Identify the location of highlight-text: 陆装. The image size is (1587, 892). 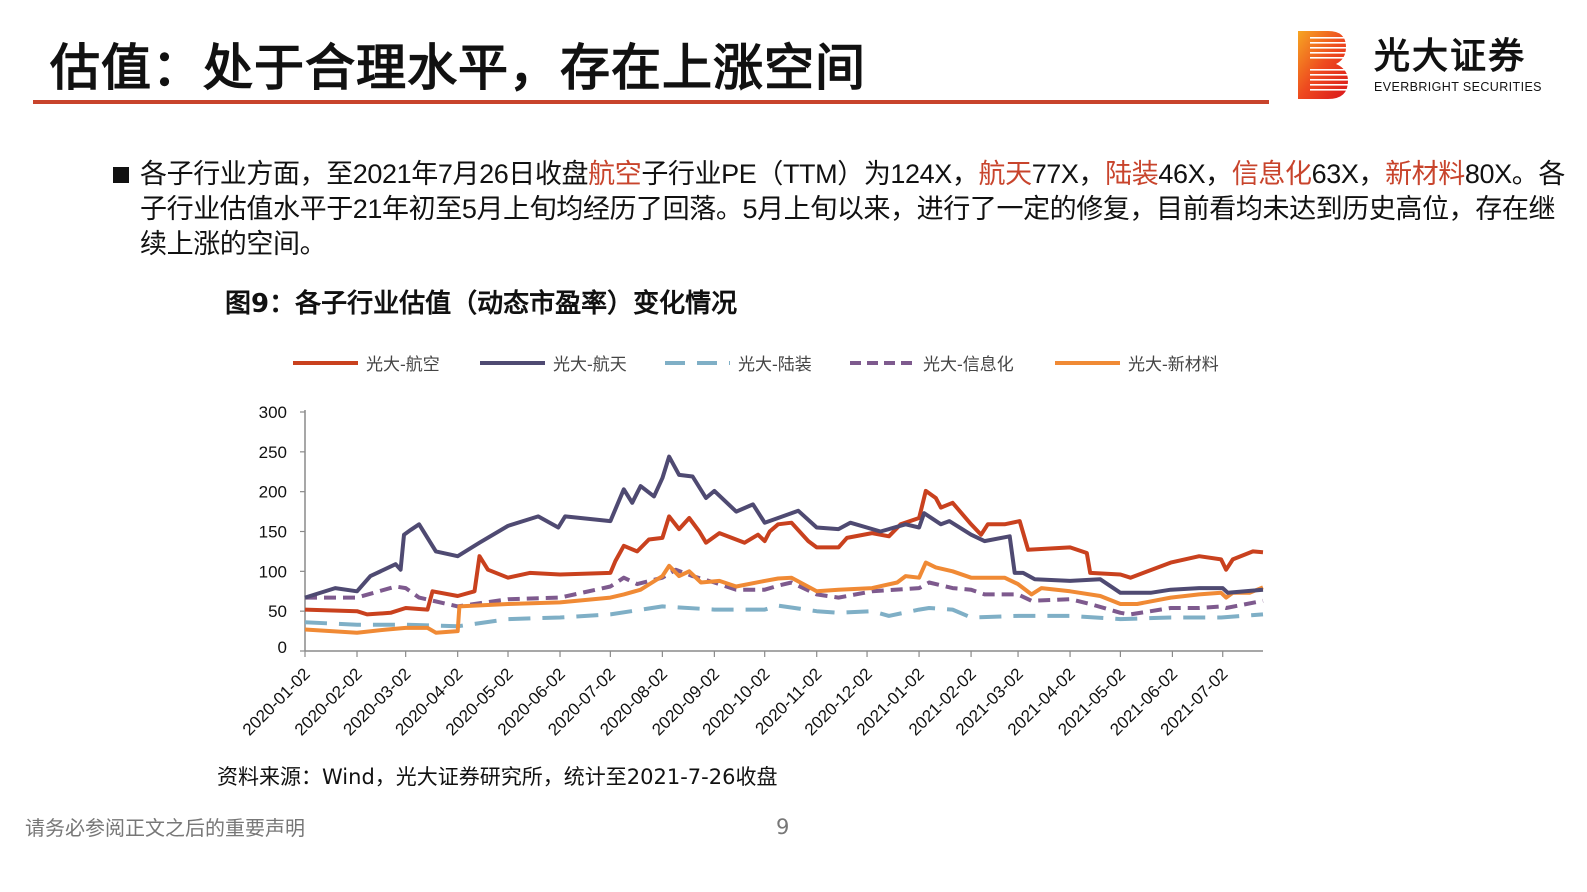
(1132, 174).